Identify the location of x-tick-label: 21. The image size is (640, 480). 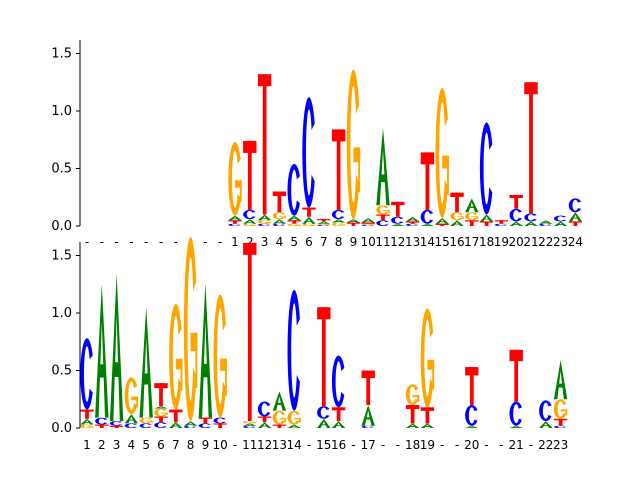
(516, 445).